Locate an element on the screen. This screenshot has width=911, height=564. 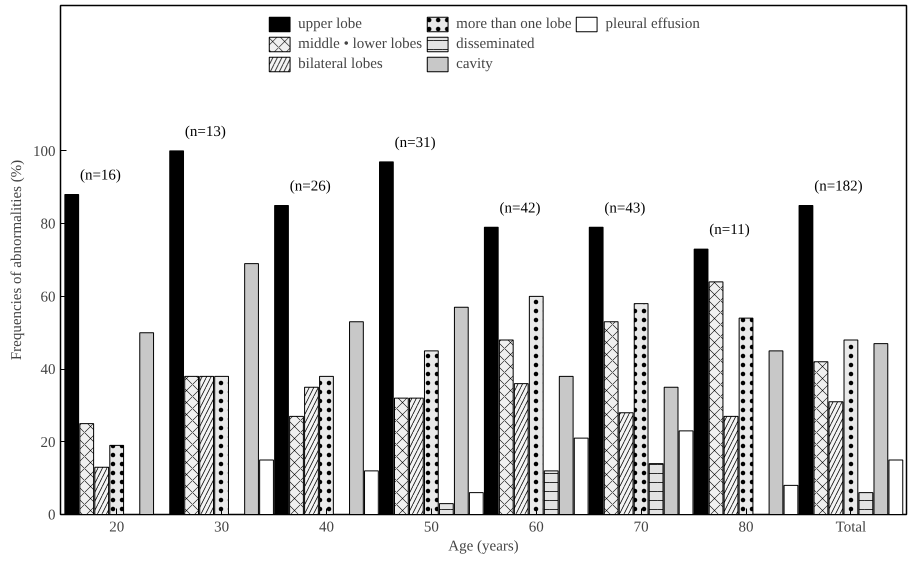
x-tick-label: Total is located at coordinates (851, 528).